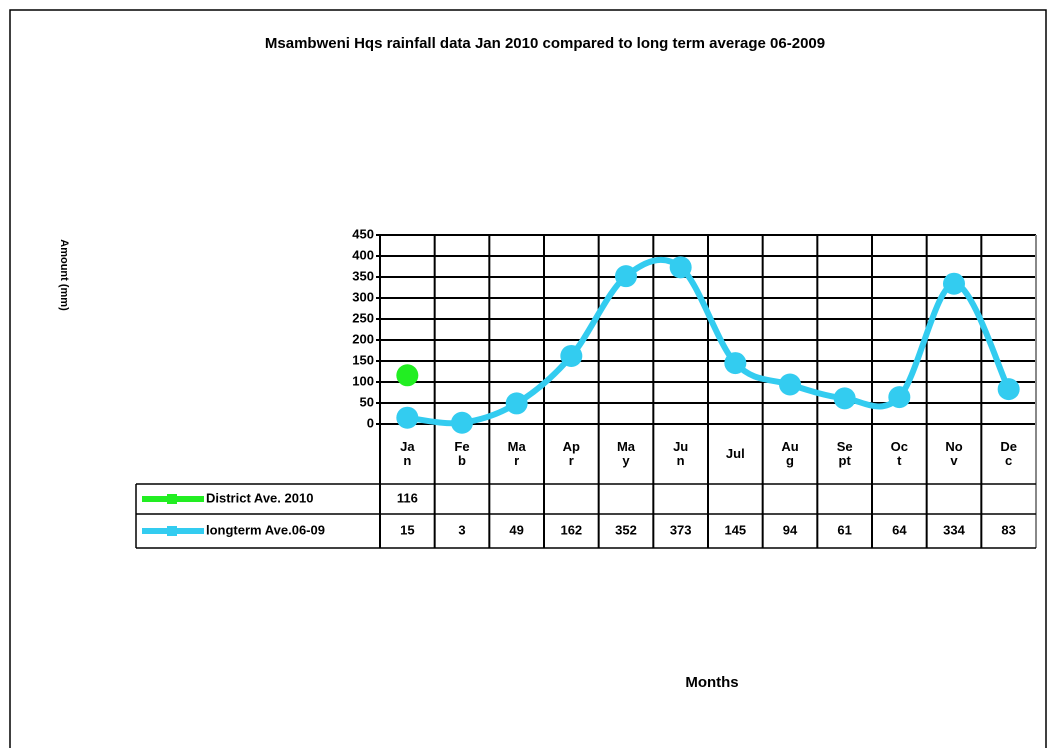  Describe the element at coordinates (462, 453) in the screenshot. I see `x-tick-label: Feb` at that location.